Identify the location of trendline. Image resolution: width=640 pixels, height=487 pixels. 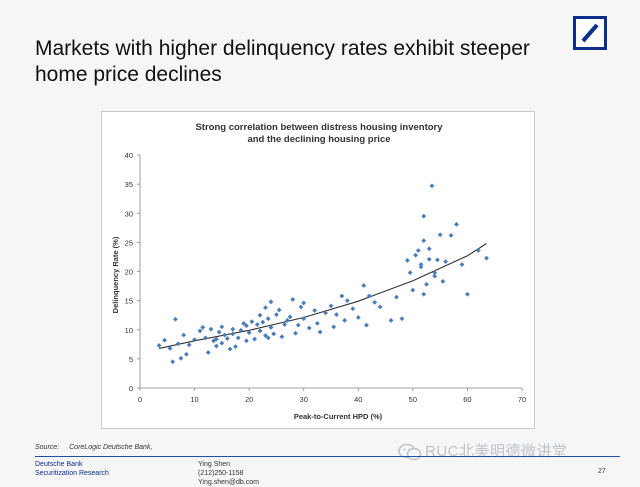
(322, 296).